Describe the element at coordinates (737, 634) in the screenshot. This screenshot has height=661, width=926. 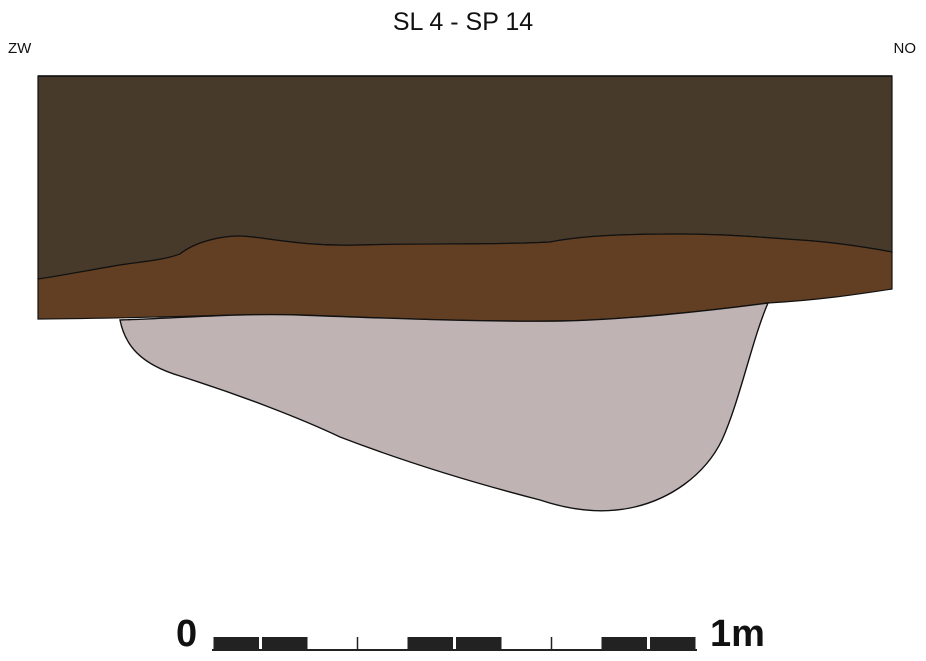
I see `scale-end-label: 1m` at that location.